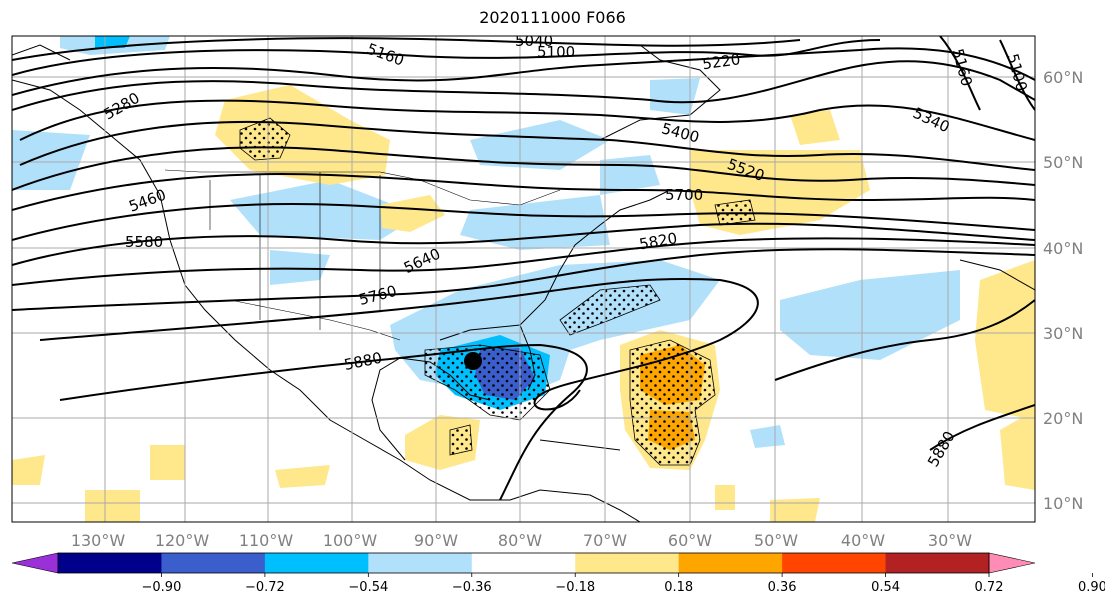  Describe the element at coordinates (1063, 333) in the screenshot. I see `lat-label: 30°N` at that location.